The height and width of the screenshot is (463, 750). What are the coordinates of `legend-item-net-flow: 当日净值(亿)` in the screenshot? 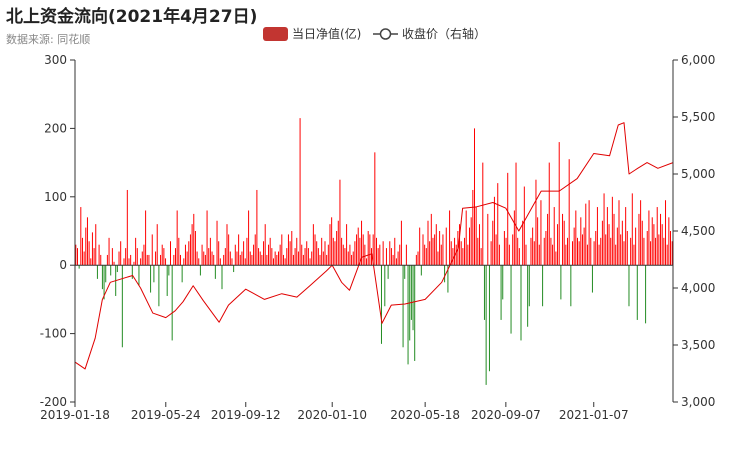 It's located at (312, 33).